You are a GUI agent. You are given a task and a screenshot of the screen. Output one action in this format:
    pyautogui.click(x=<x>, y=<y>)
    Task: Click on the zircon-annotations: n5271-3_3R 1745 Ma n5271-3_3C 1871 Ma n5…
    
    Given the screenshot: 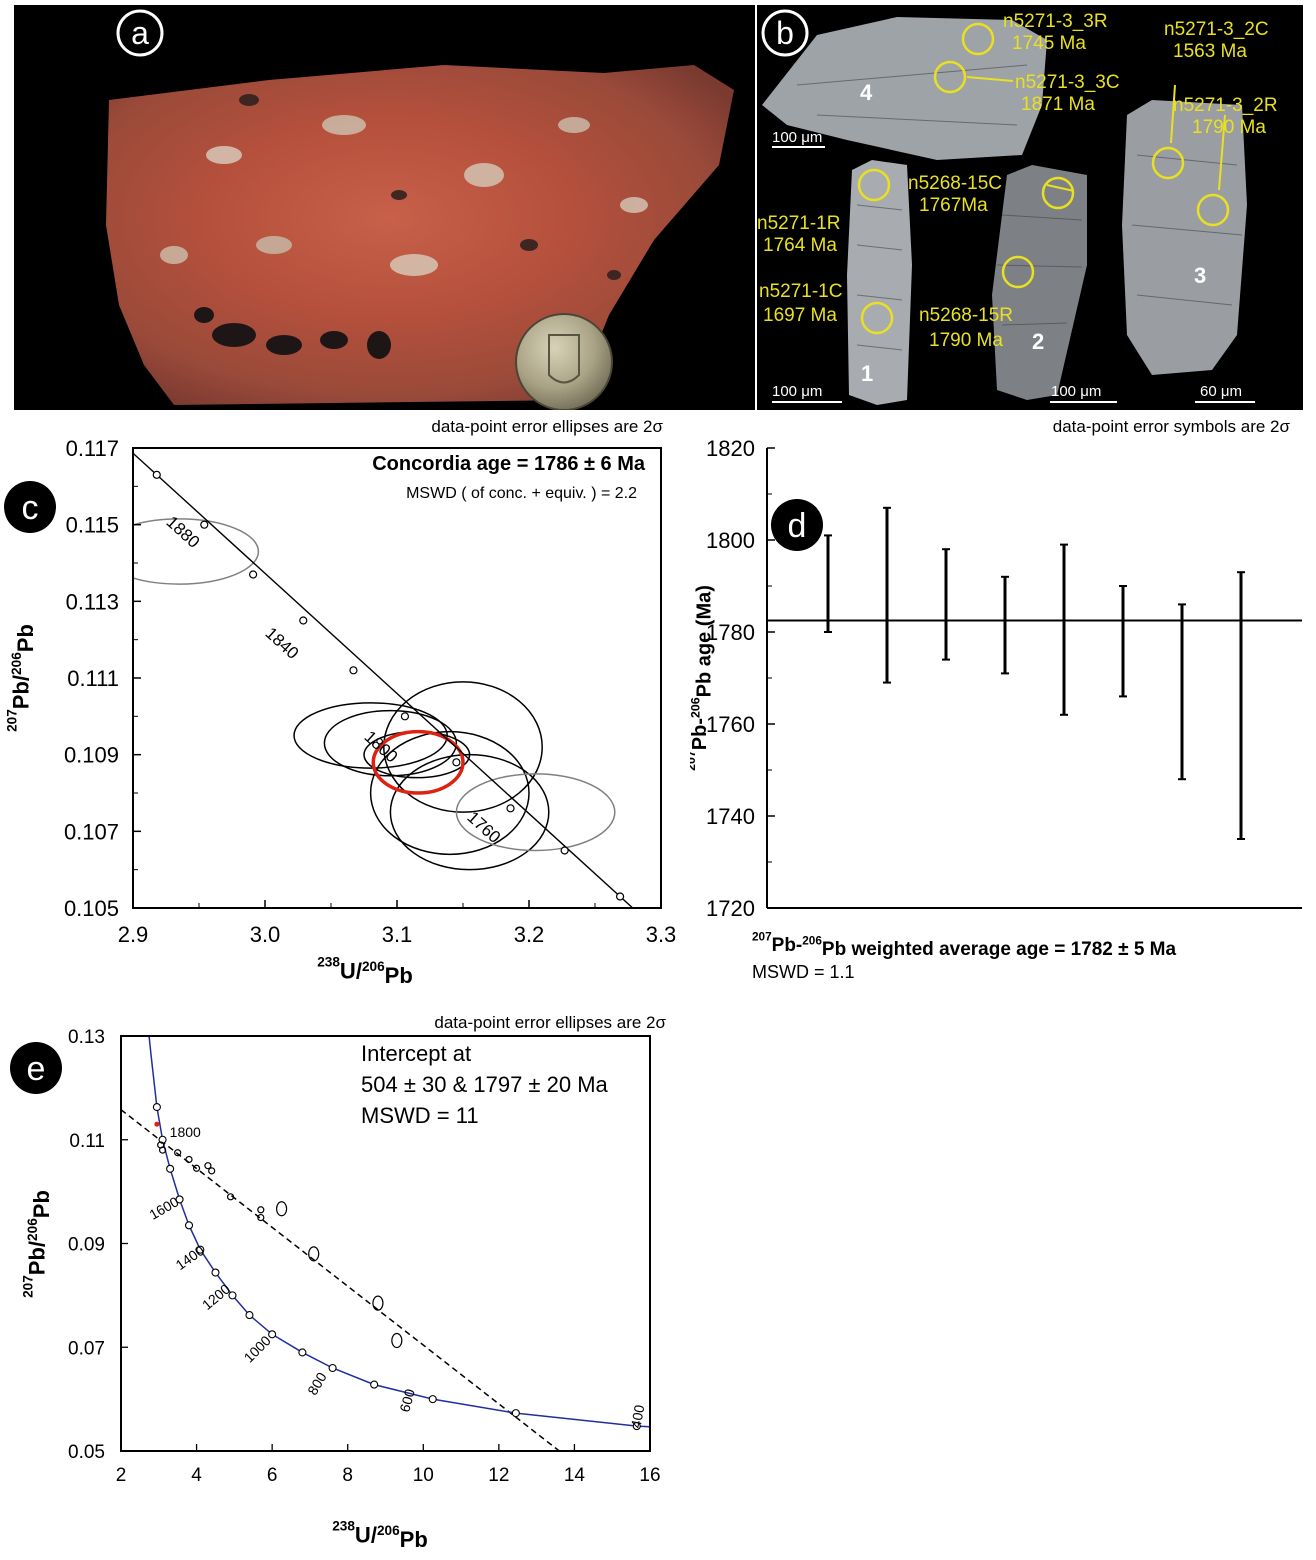 What is the action you would take?
    pyautogui.click(x=1017, y=204)
    